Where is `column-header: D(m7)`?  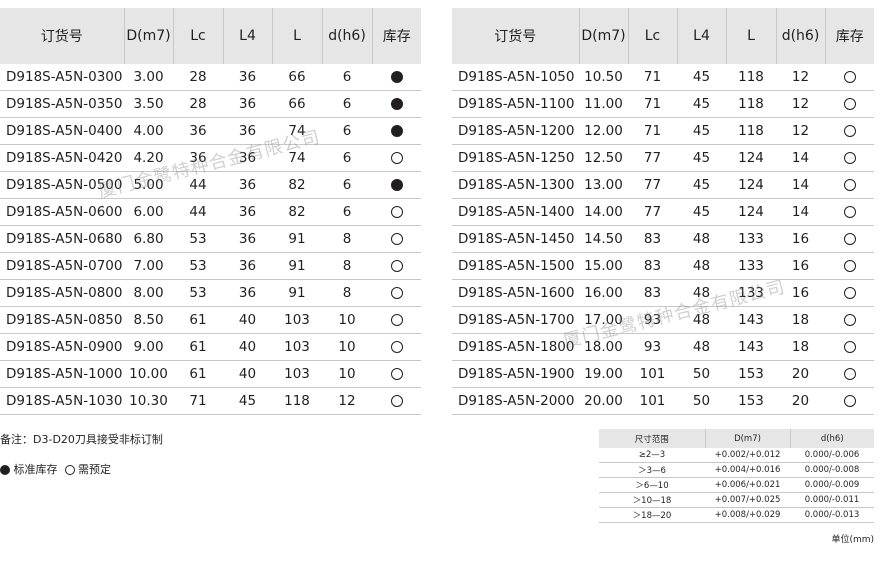 column-header: D(m7) is located at coordinates (148, 36).